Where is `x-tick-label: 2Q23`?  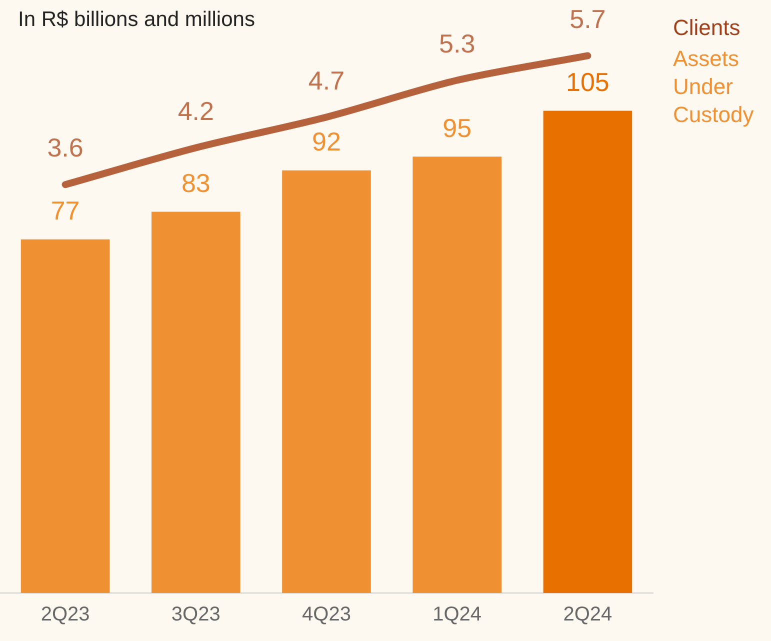
x-tick-label: 2Q23 is located at coordinates (65, 615).